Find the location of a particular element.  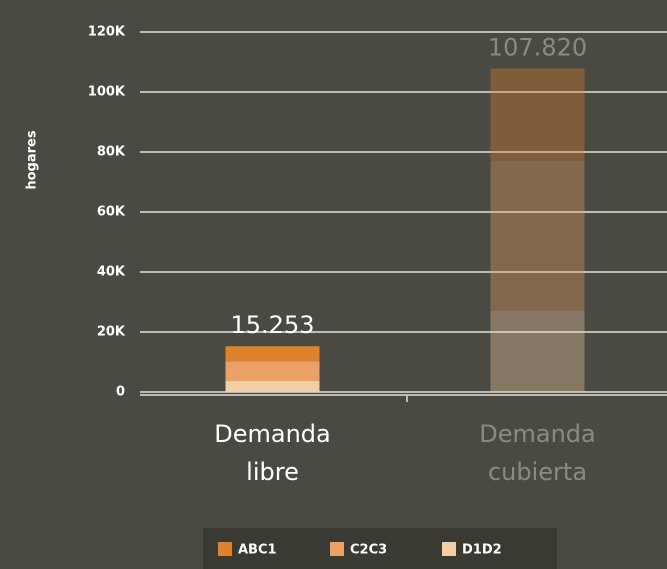

y-axis-label: hogares is located at coordinates (32, 159).